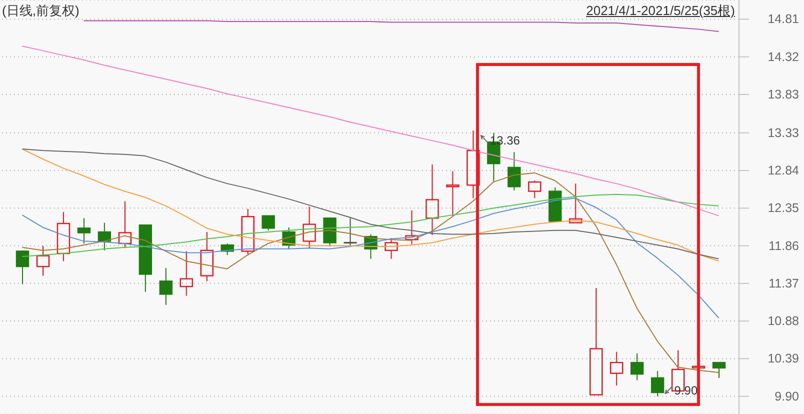  I want to click on line-series, so click(401, 26).